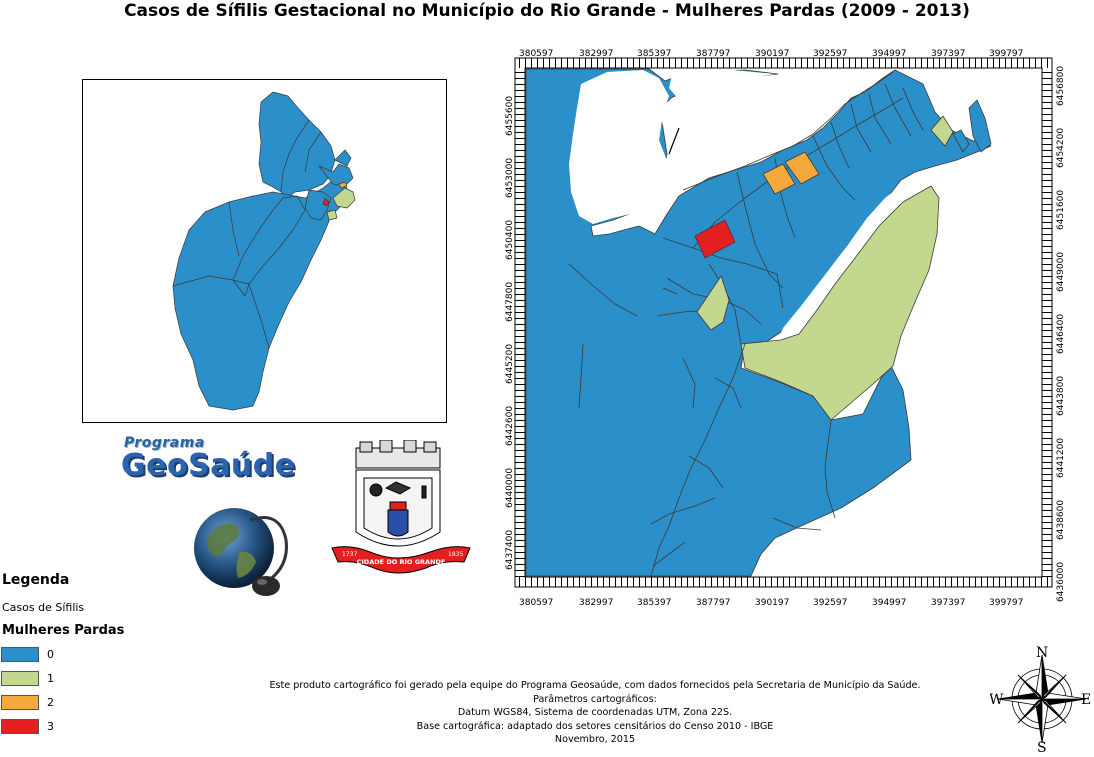  Describe the element at coordinates (1042, 653) in the screenshot. I see `compass-n: N` at that location.